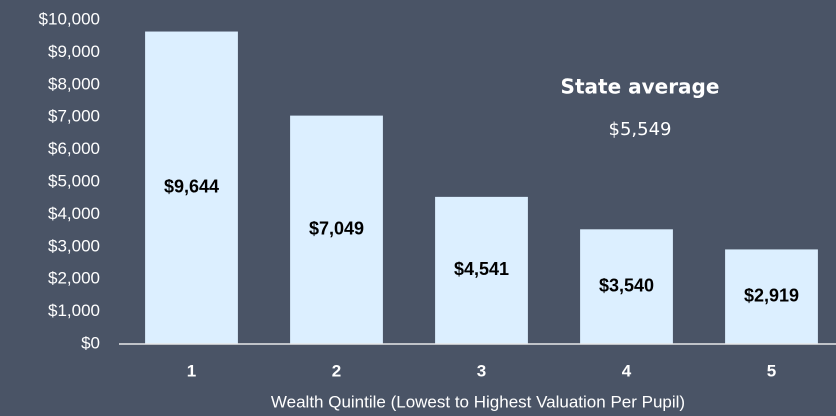 This screenshot has height=416, width=836. I want to click on value-label: $4,541, so click(481, 269).